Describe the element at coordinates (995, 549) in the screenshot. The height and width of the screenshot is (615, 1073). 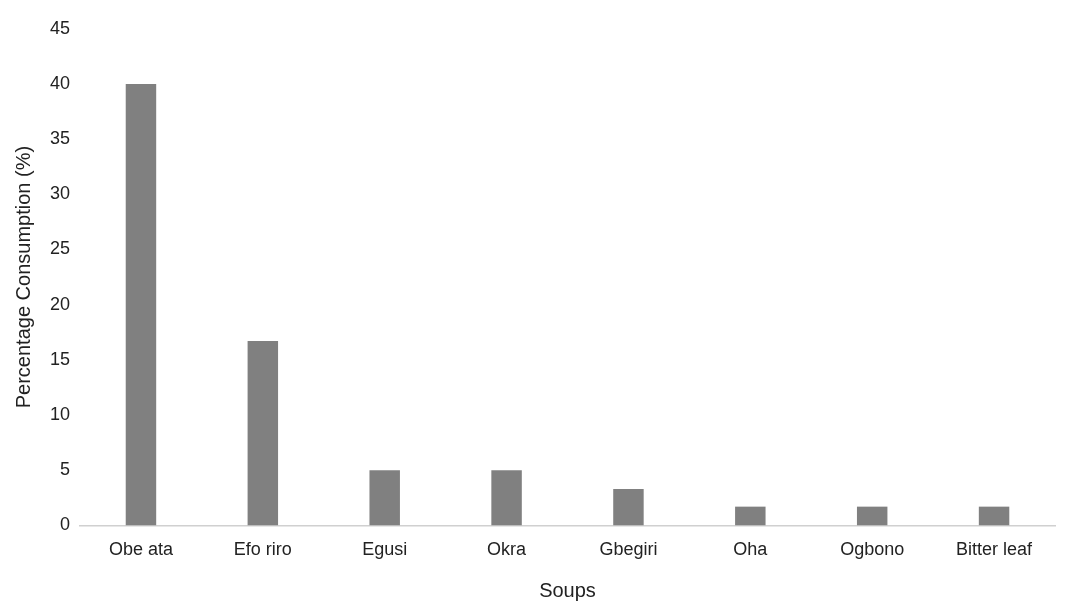
I see `x-tick-label: Bitter leaf` at that location.